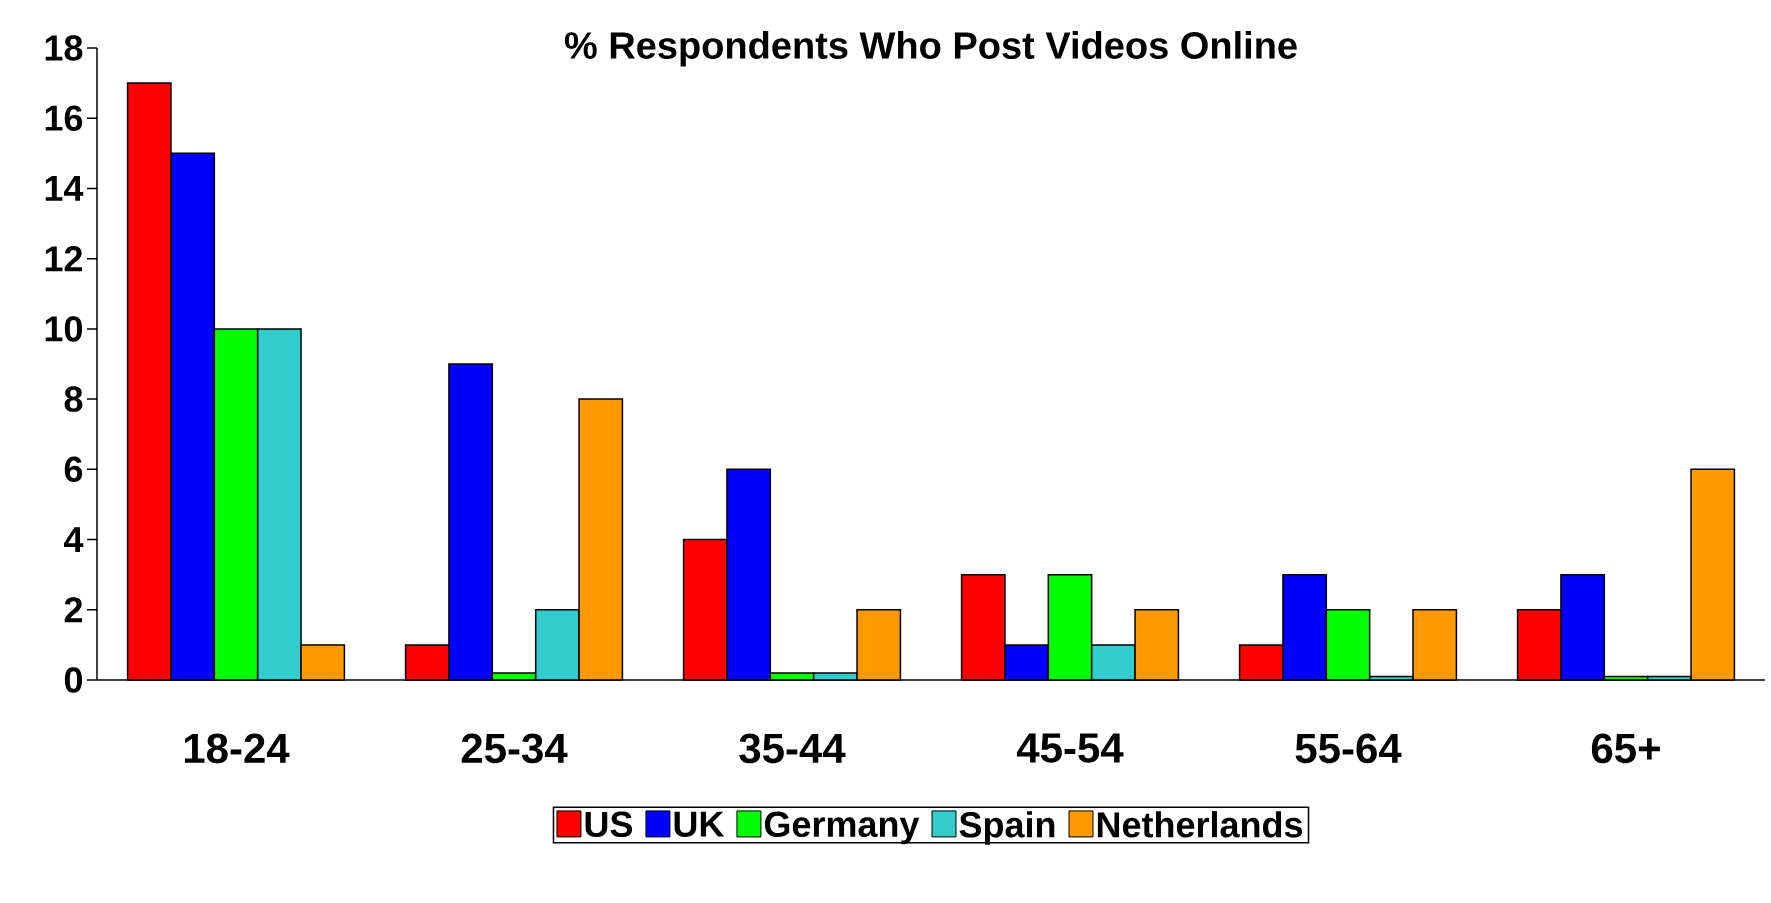  I want to click on legend-label: UK, so click(699, 824).